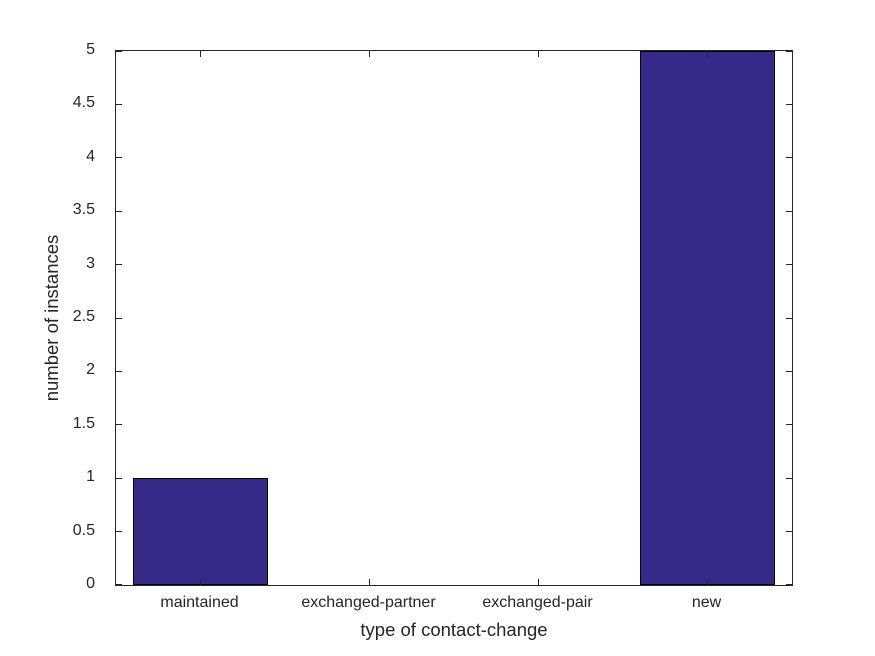 Image resolution: width=875 pixels, height=656 pixels. Describe the element at coordinates (90, 156) in the screenshot. I see `y-tick-label: 4` at that location.